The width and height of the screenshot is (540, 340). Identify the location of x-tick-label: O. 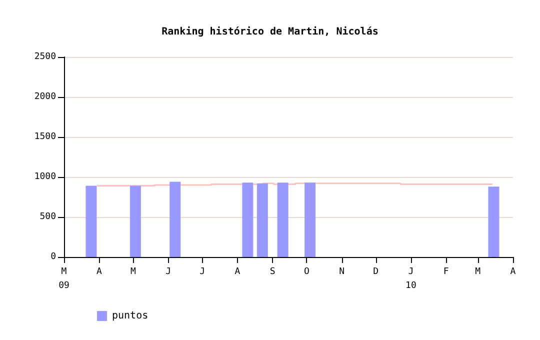
(307, 272).